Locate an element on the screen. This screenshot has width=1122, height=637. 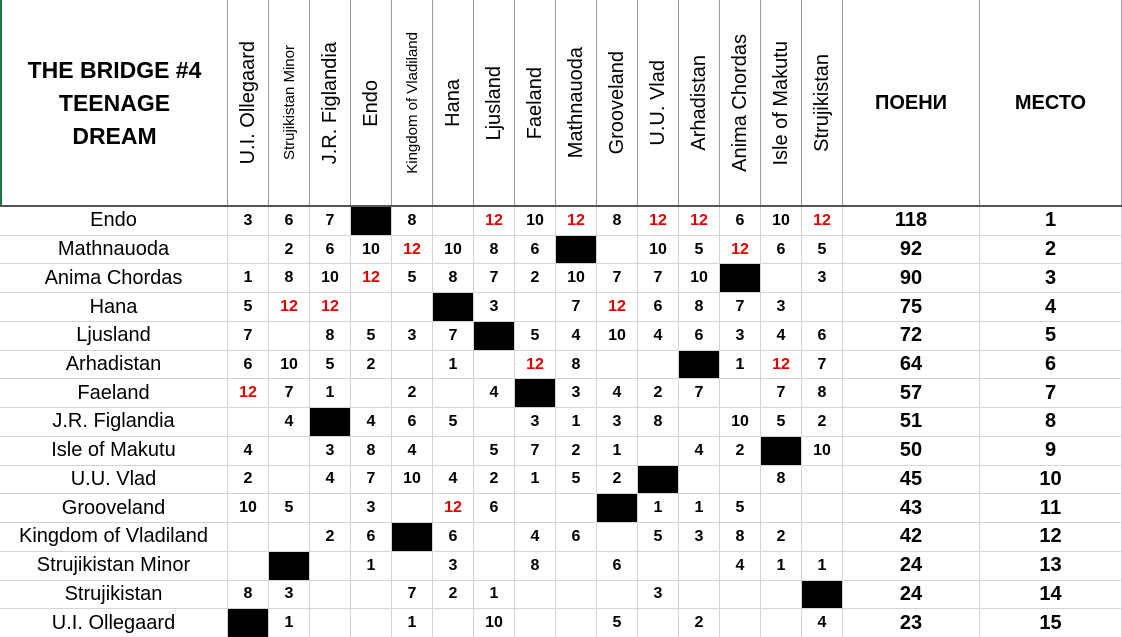
place-text: 13 is located at coordinates (1050, 565).